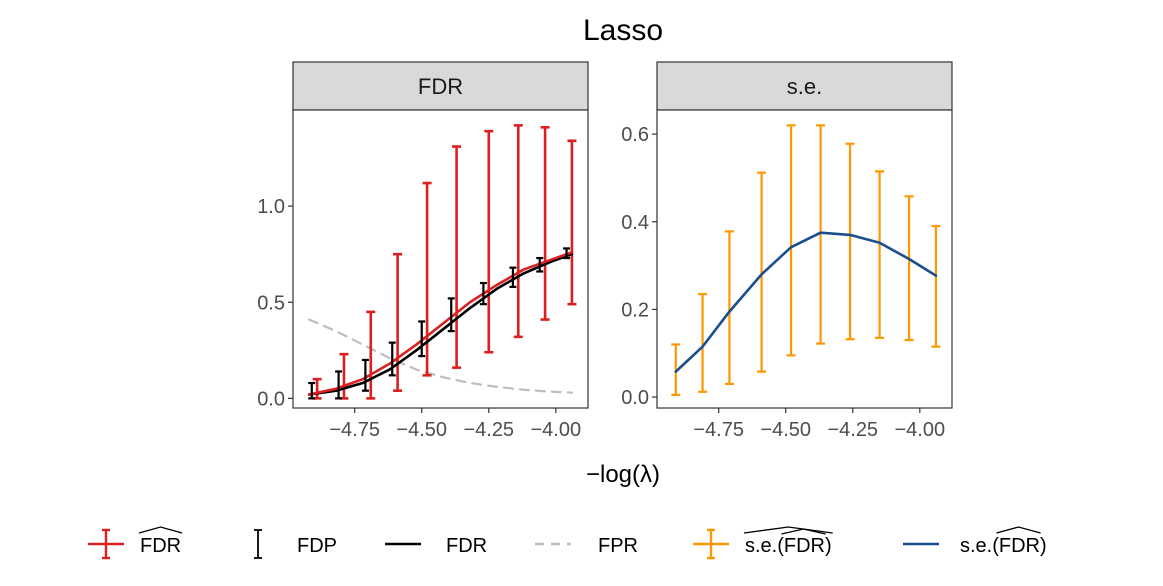 The height and width of the screenshot is (586, 1163). What do you see at coordinates (135, 543) in the screenshot?
I see `legend-item-fdr_hat: FDR` at bounding box center [135, 543].